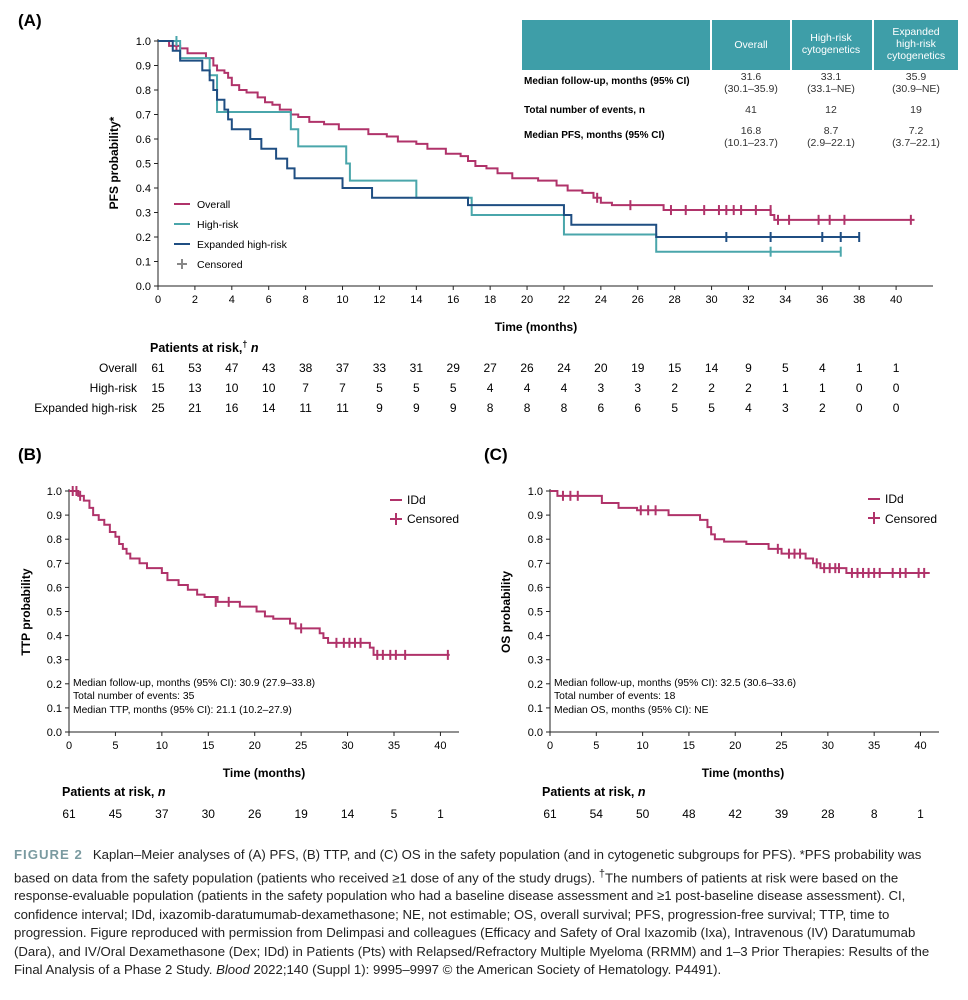  Describe the element at coordinates (143, 67) in the screenshot. I see `y-tick-label: 0.9` at that location.